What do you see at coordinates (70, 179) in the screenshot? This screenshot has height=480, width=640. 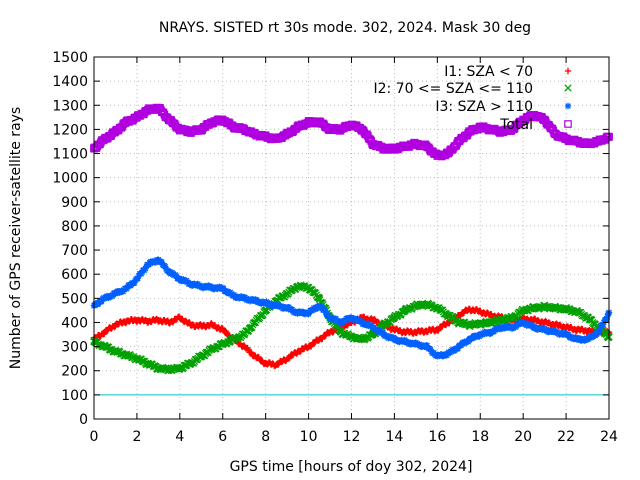 I see `y-tick-label: 1000` at bounding box center [70, 179].